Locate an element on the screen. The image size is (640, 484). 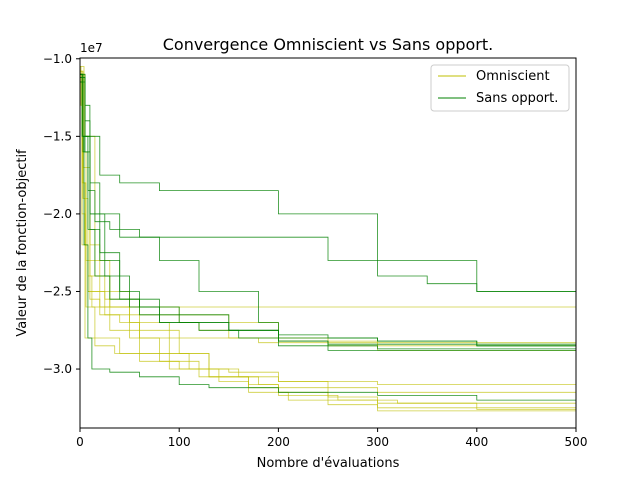
y-offset-label: 1e7 is located at coordinates (91, 48).